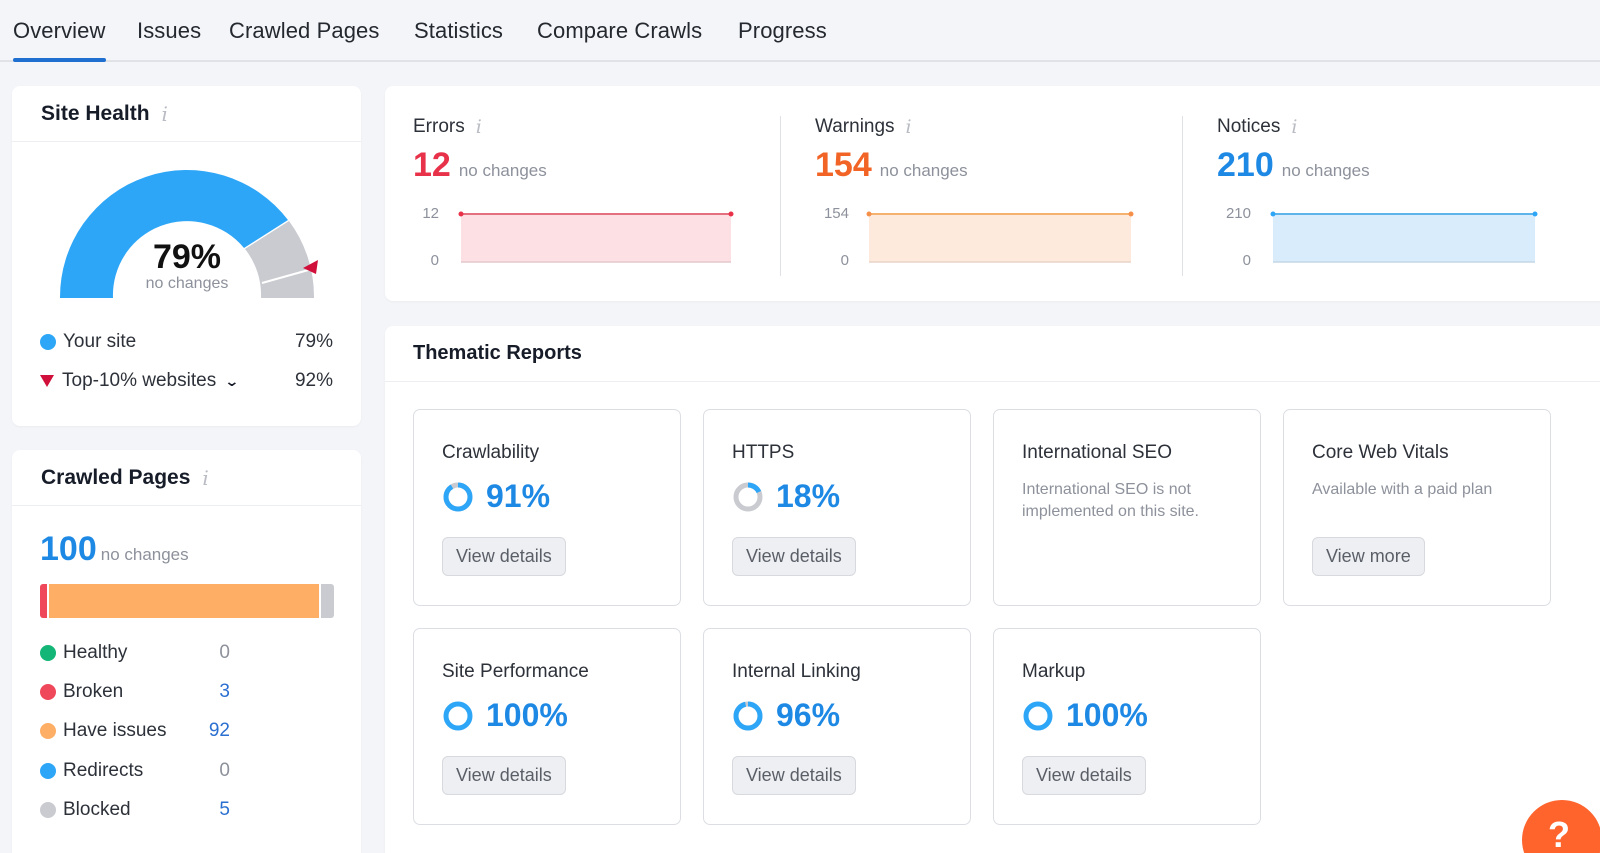 This screenshot has width=1600, height=853. What do you see at coordinates (582, 193) in the screenshot?
I see `errors-widget: Errors i 12 no changes 12 0` at bounding box center [582, 193].